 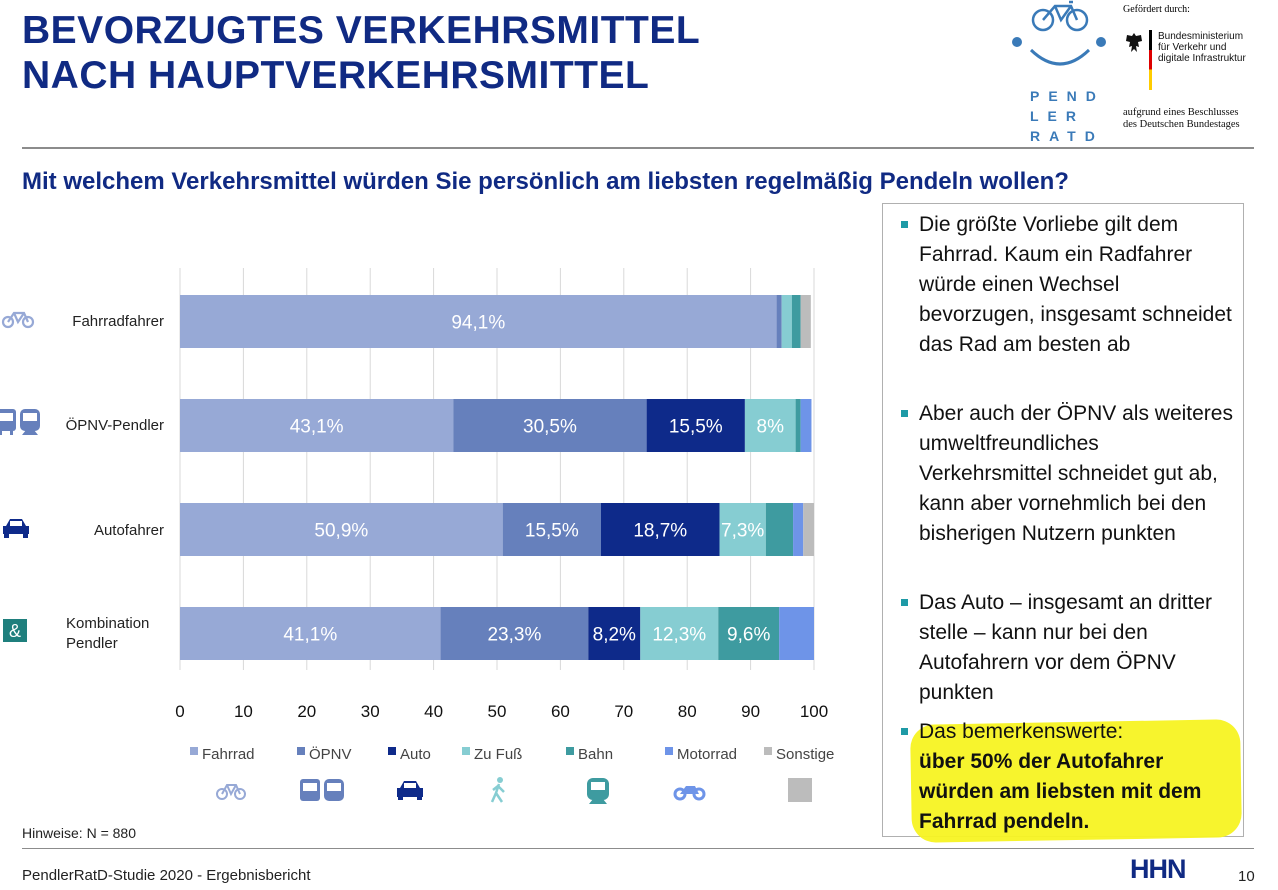 I want to click on pendlerratd-logo, so click(x=1059, y=33).